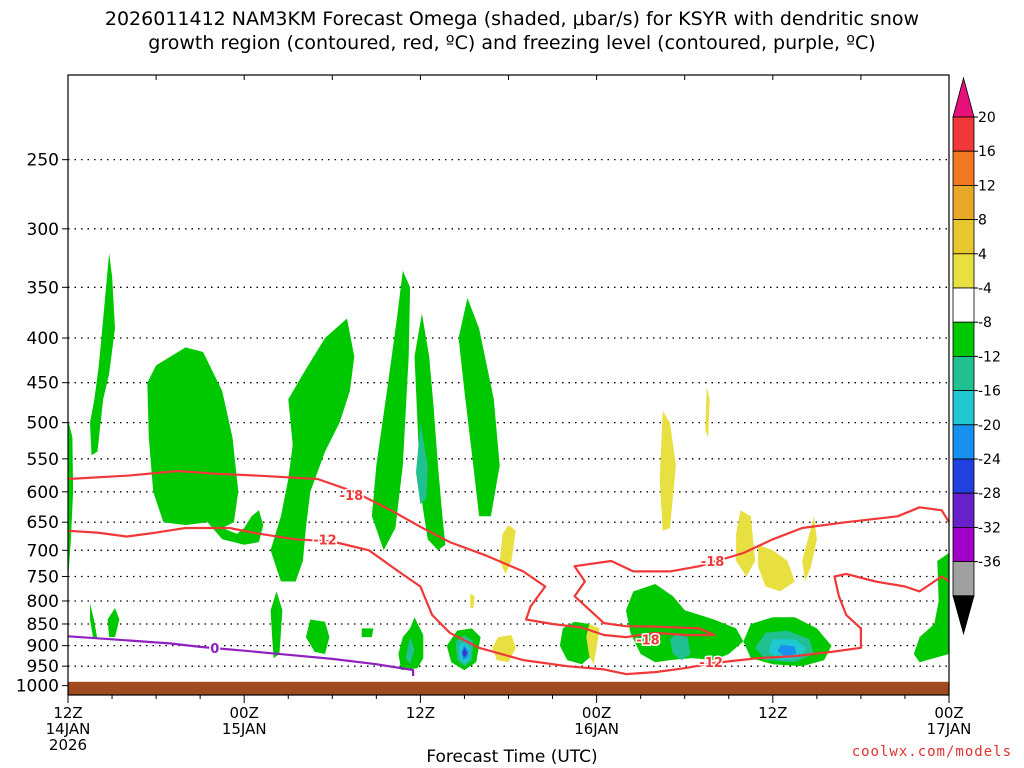  What do you see at coordinates (43, 339) in the screenshot?
I see `y-tick-label-400: 400` at bounding box center [43, 339].